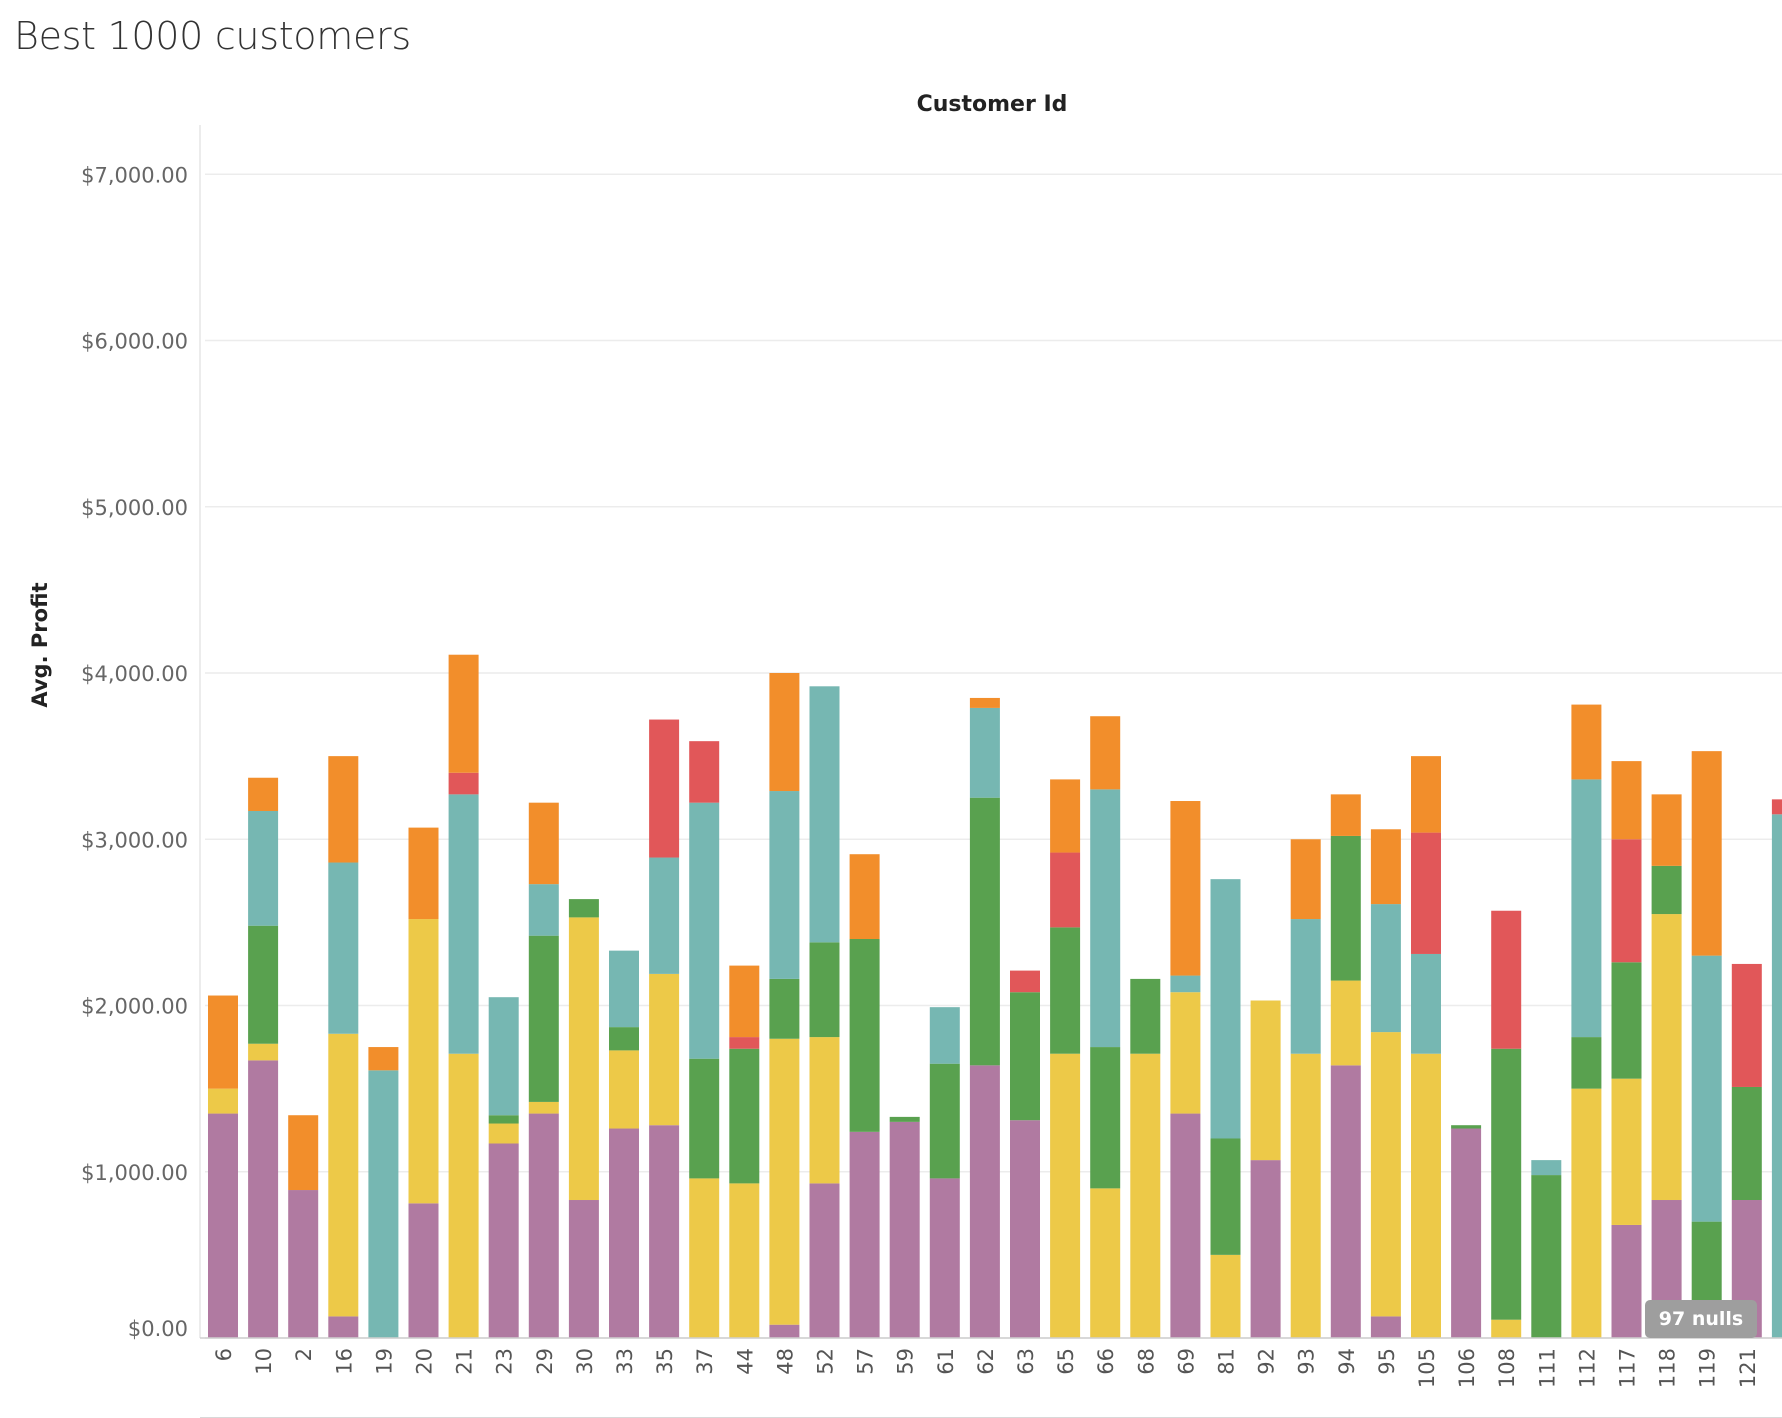 The height and width of the screenshot is (1418, 1782). Describe the element at coordinates (1701, 1319) in the screenshot. I see `nulls-indicator-badge: 97 nulls` at that location.